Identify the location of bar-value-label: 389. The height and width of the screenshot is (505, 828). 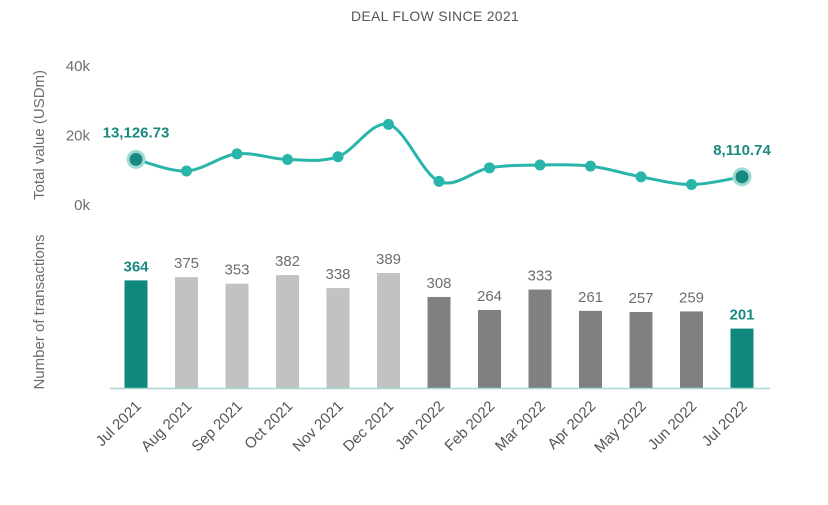
(388, 259).